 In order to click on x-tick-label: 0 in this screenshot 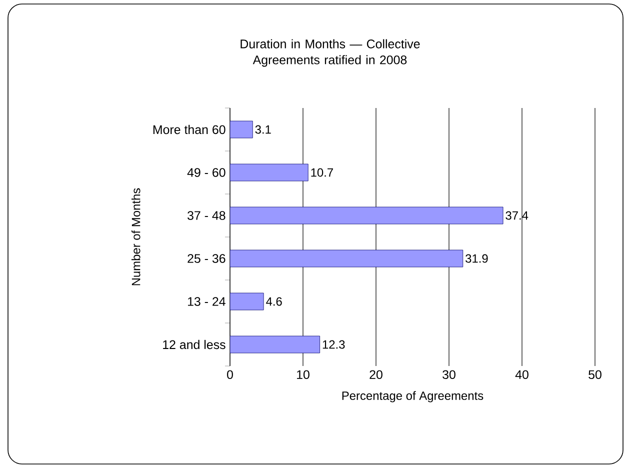, I will do `click(230, 375)`.